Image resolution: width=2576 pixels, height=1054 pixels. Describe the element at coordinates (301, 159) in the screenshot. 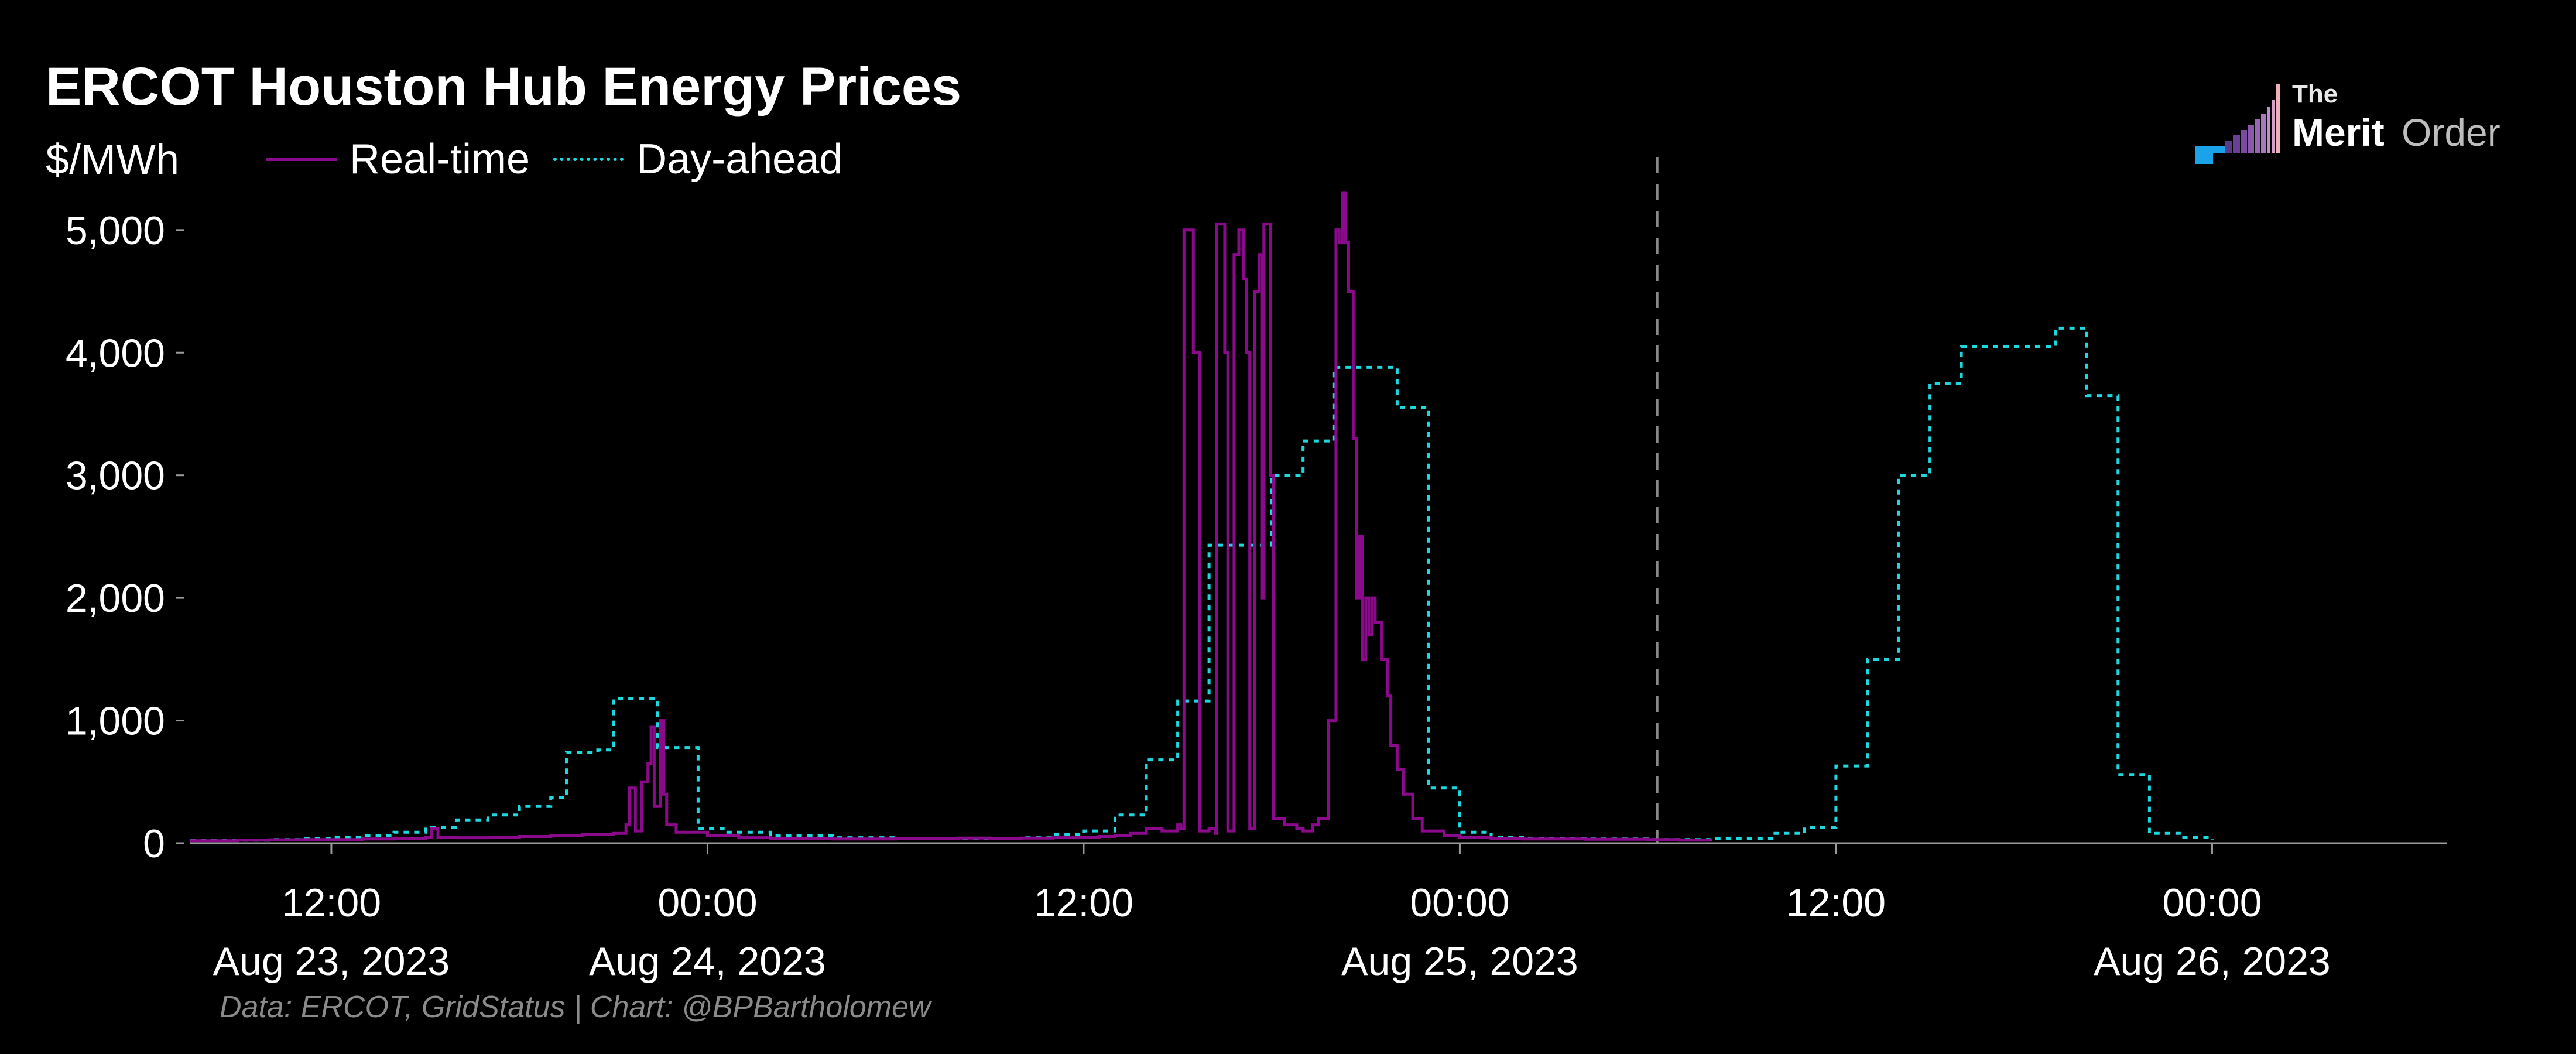

I see `legend-swatch-realtime` at that location.